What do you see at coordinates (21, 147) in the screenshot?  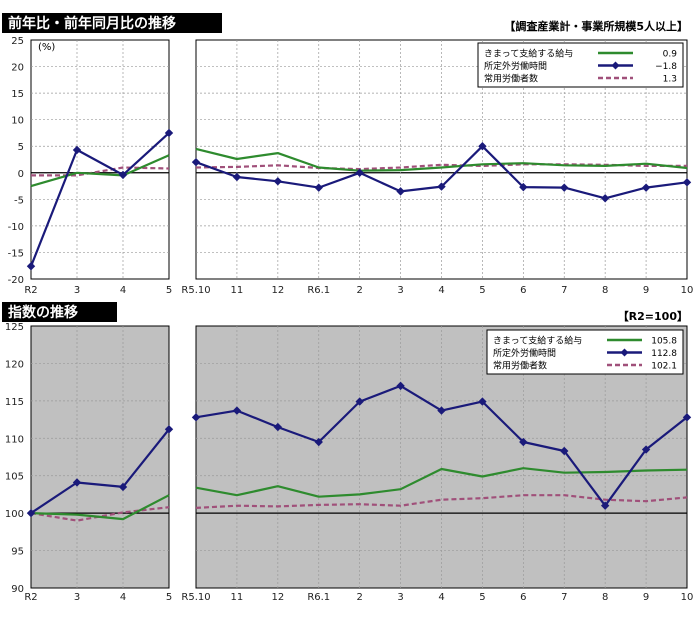 I see `y-tick-label: 5` at bounding box center [21, 147].